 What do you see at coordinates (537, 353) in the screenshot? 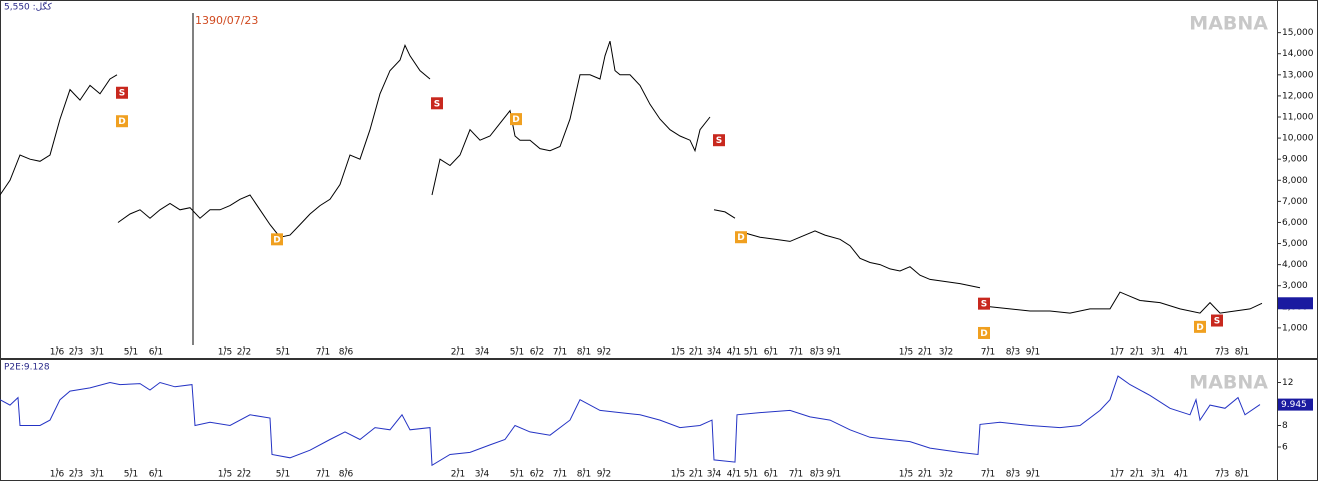
I see `x-tick-label: 6/2` at bounding box center [537, 353].